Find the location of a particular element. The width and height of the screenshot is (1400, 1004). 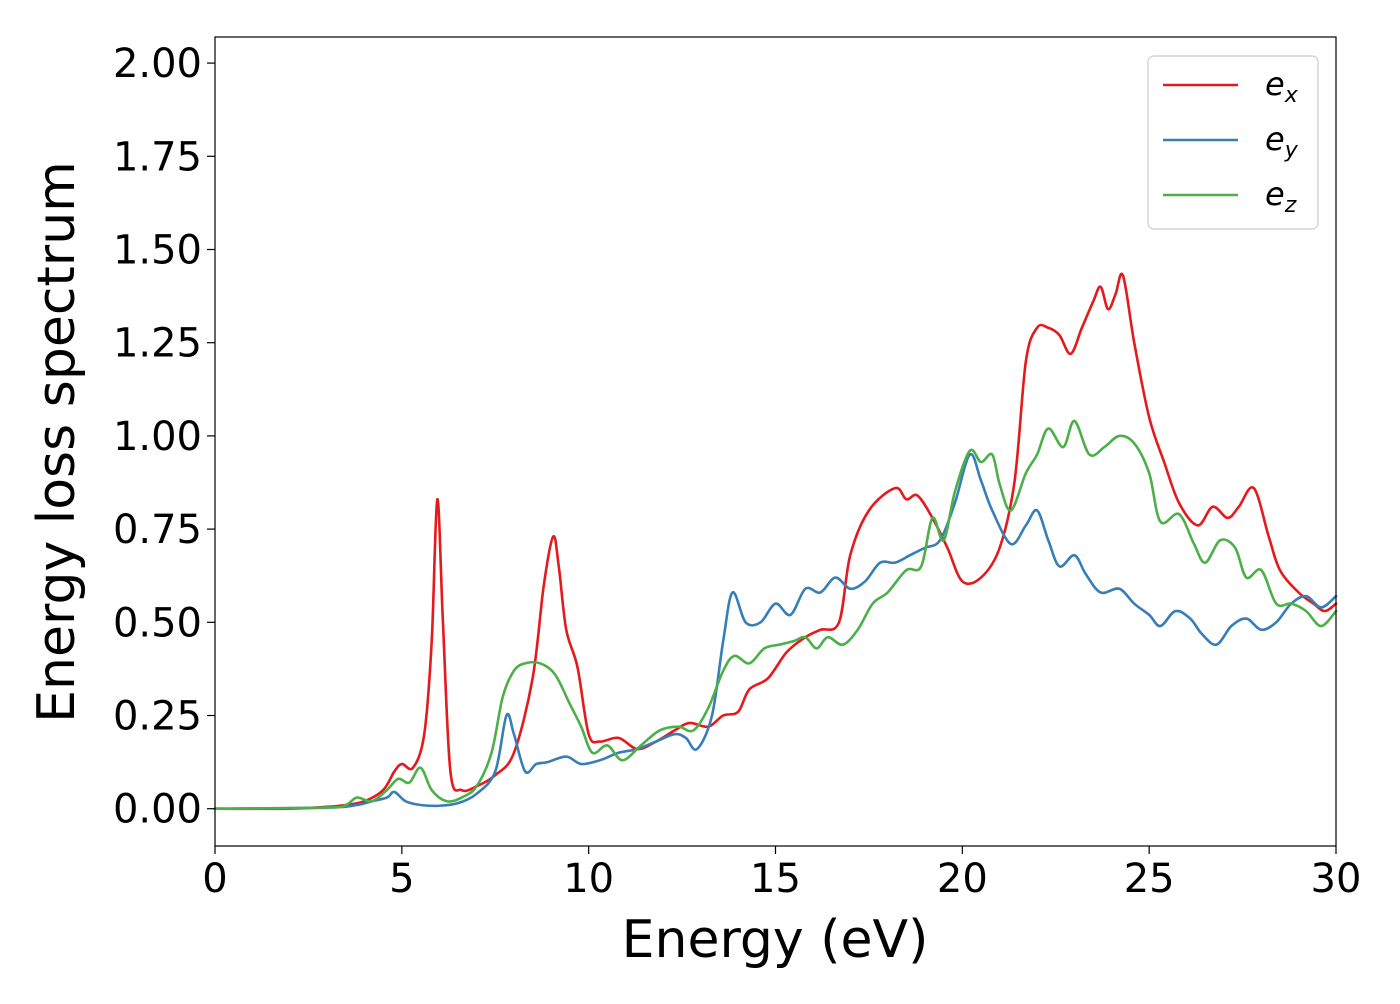

legend-box is located at coordinates (1233, 142).